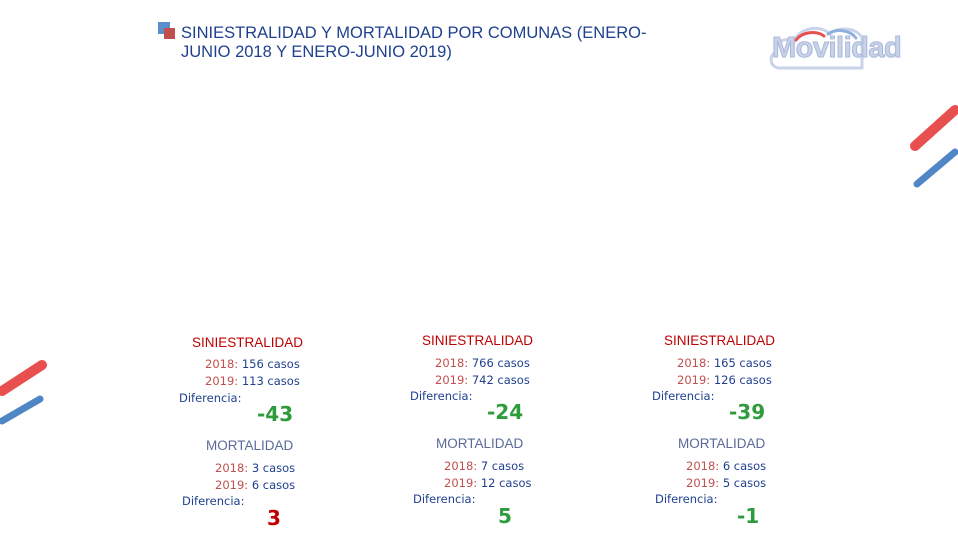 The height and width of the screenshot is (539, 958). I want to click on siniestralidad-diff-label-2: Diferencia:, so click(441, 396).